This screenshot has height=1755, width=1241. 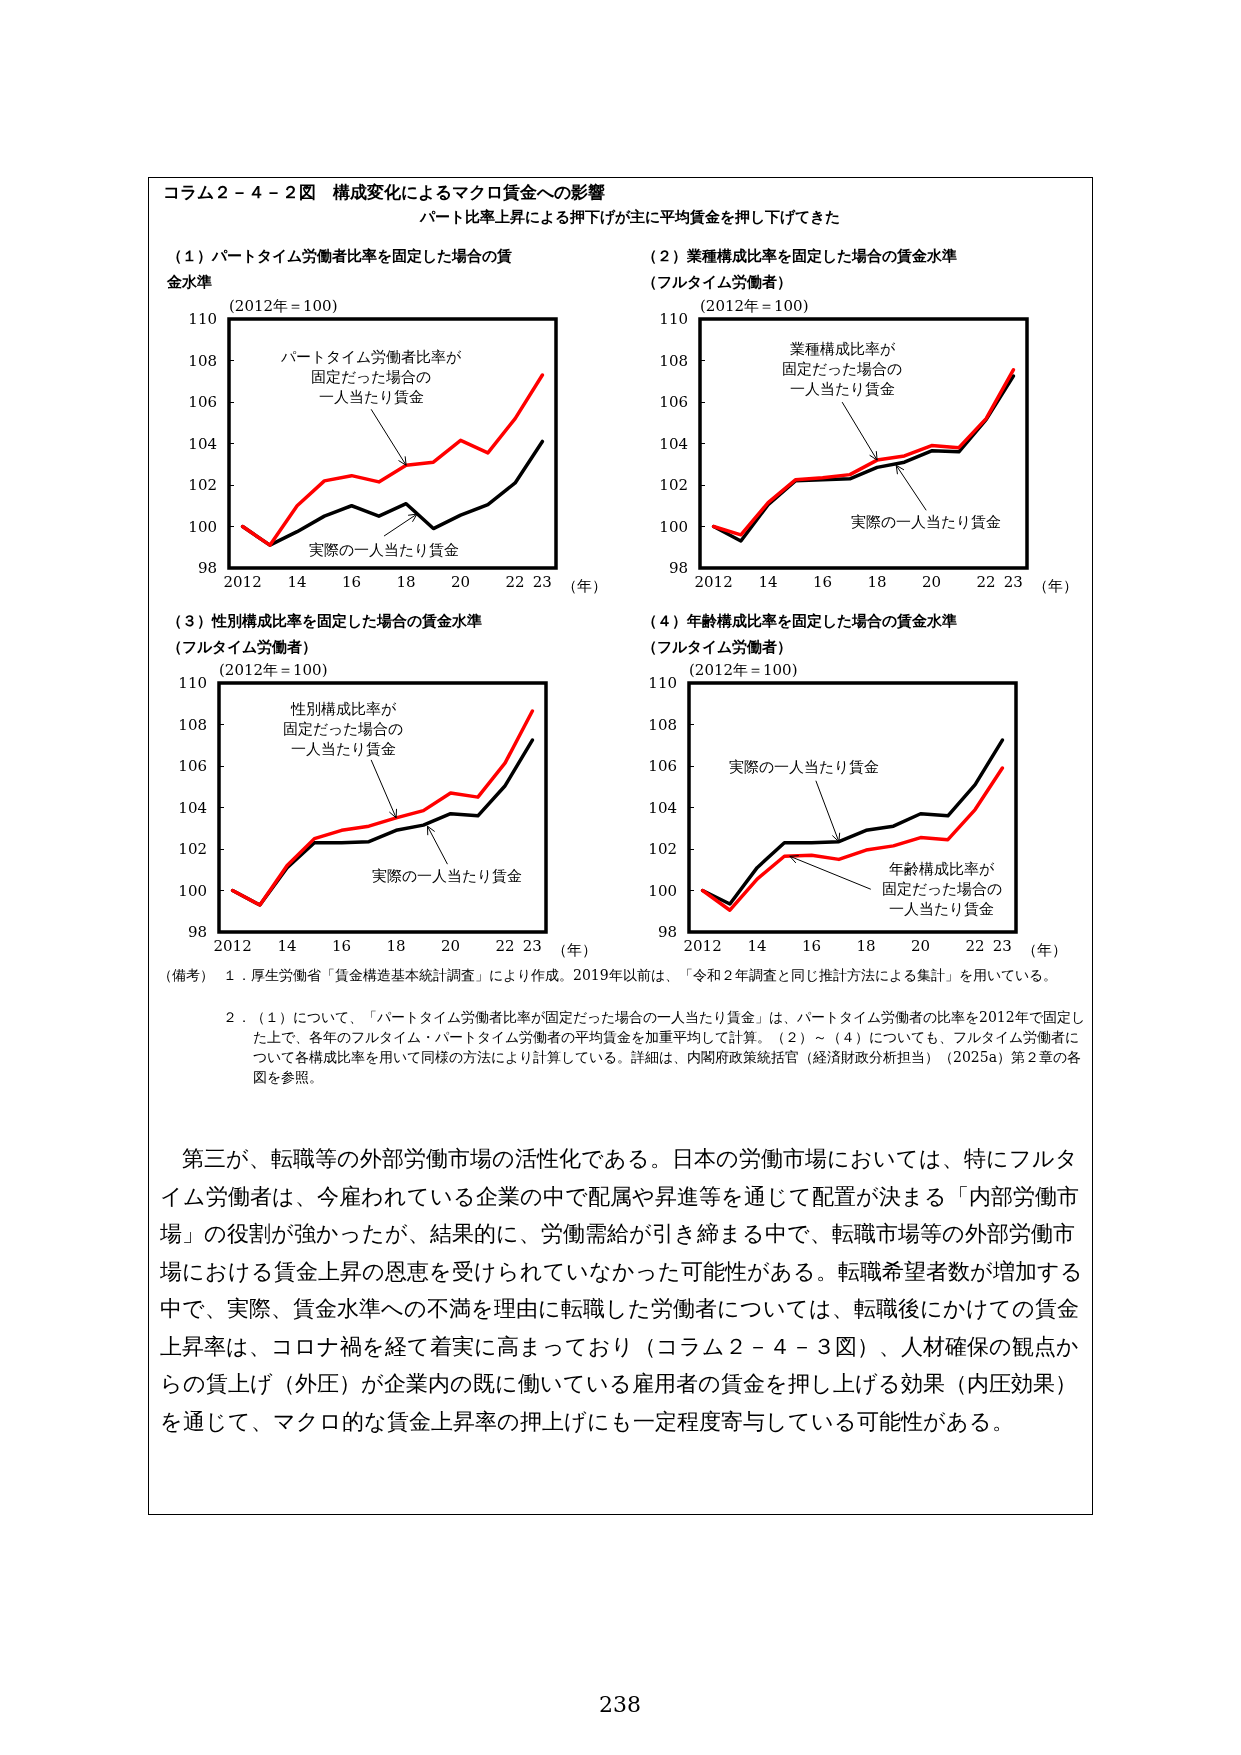 I want to click on text: （備考）, so click(x=186, y=975).